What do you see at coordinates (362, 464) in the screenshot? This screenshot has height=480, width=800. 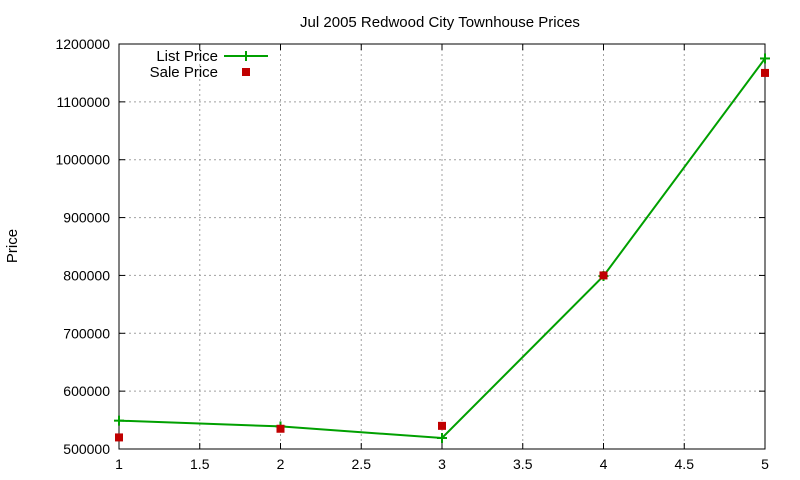 I see `x-tick-label: 2.5` at bounding box center [362, 464].